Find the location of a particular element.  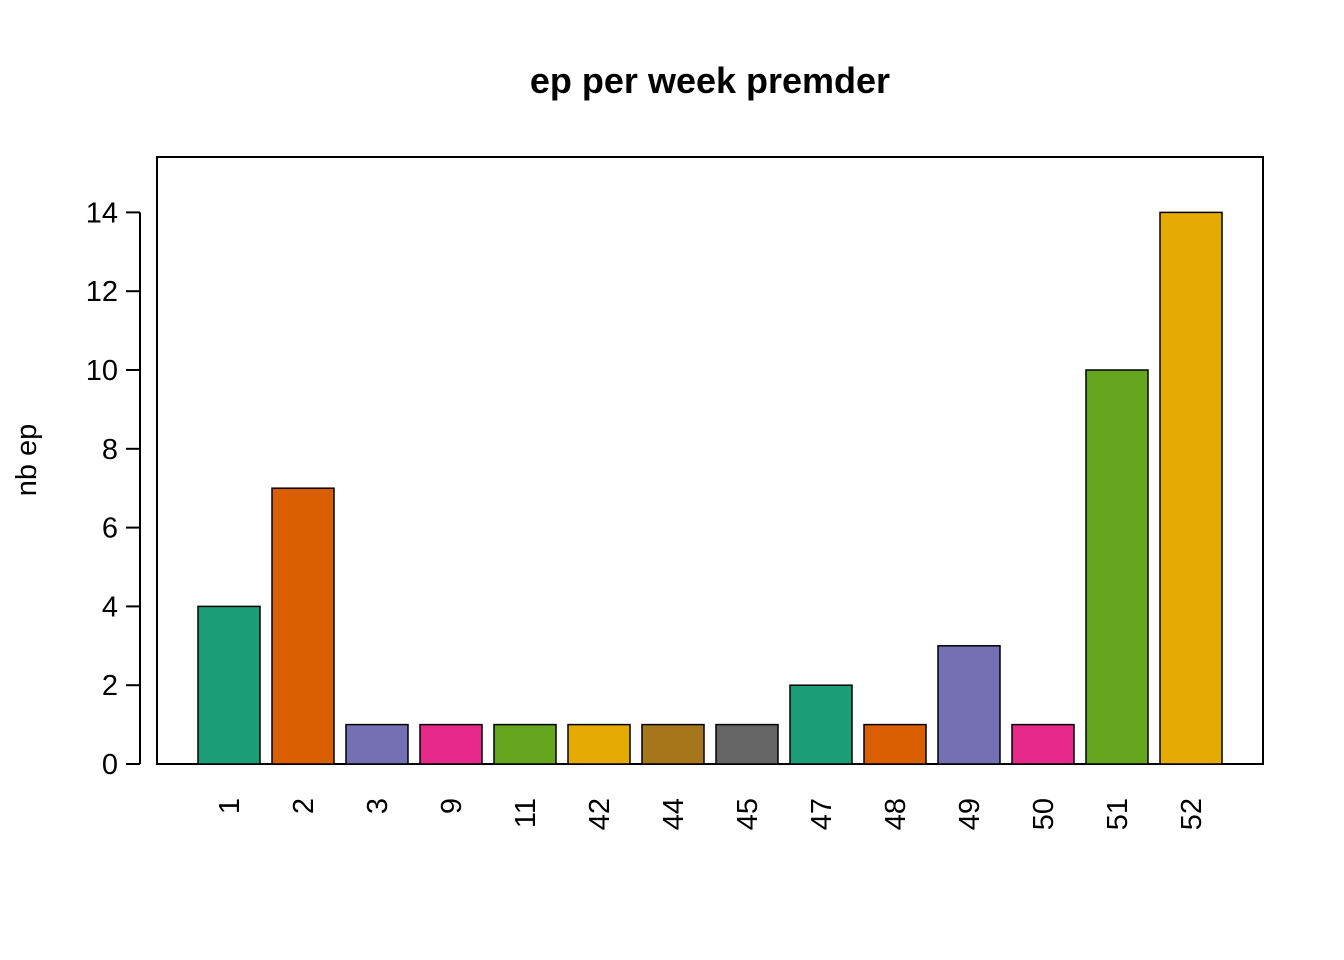

y-tick-label: 6 is located at coordinates (110, 529).